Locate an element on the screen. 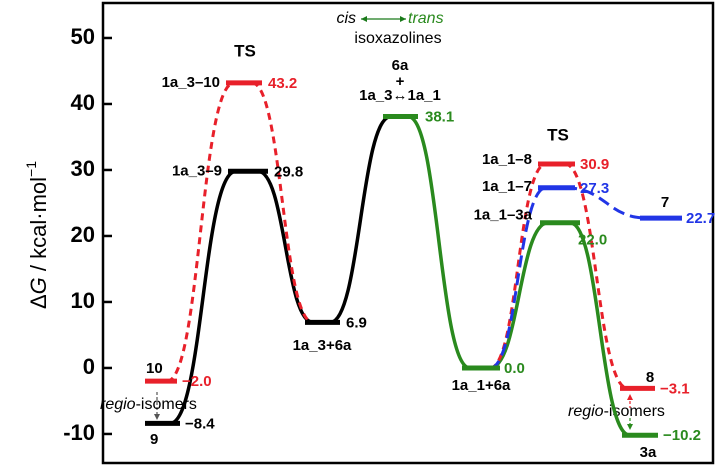 The image size is (719, 473). level-name: 9 is located at coordinates (154, 439).